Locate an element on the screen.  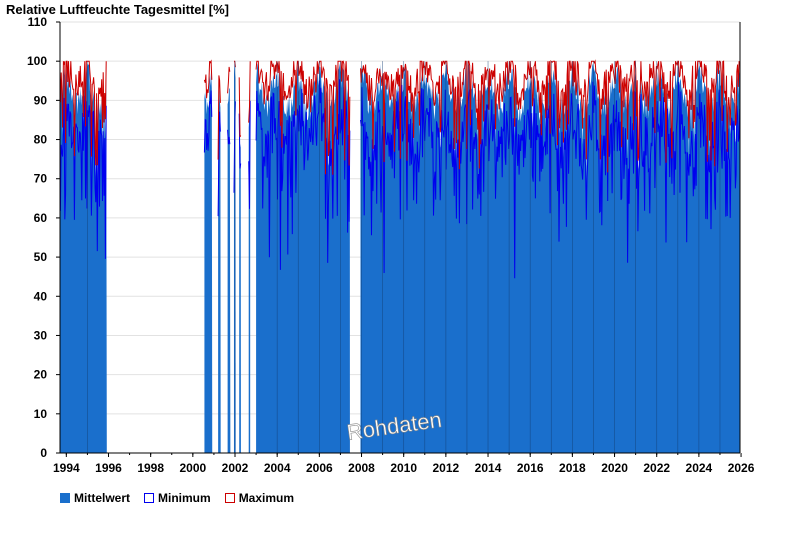
y-tick-label: 50 is located at coordinates (41, 257).